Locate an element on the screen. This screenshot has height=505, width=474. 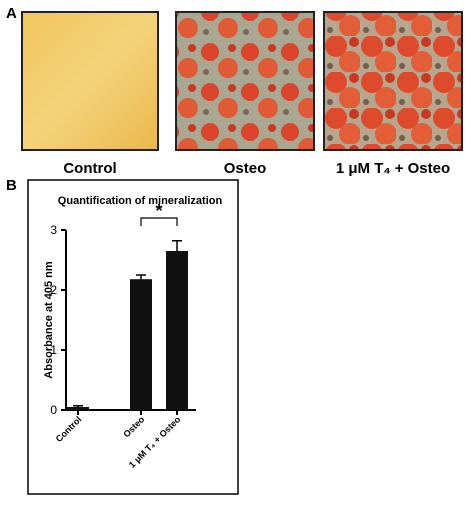
panel-label: A is located at coordinates (11, 13).